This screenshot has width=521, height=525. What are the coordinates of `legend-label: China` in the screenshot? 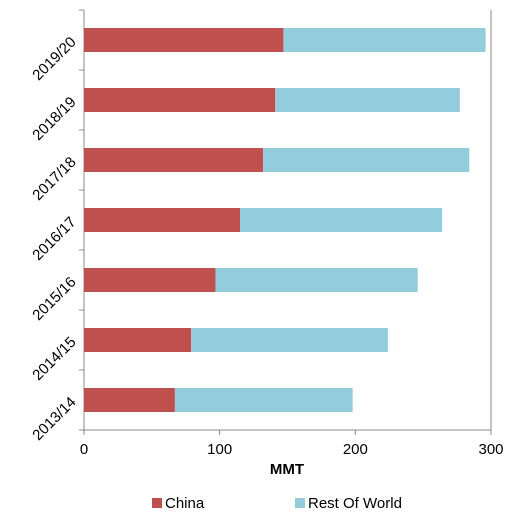 It's located at (185, 503).